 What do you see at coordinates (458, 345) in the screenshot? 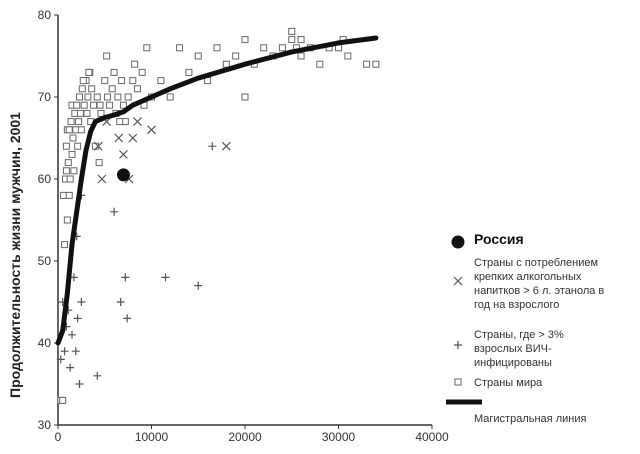
I see `legend-marker-hiv` at bounding box center [458, 345].